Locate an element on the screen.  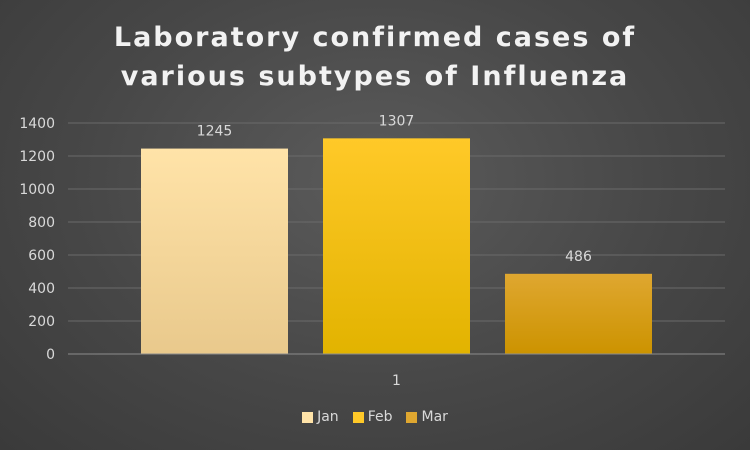
chart-title-line-1: Laboratory confirmed cases of is located at coordinates (375, 37).